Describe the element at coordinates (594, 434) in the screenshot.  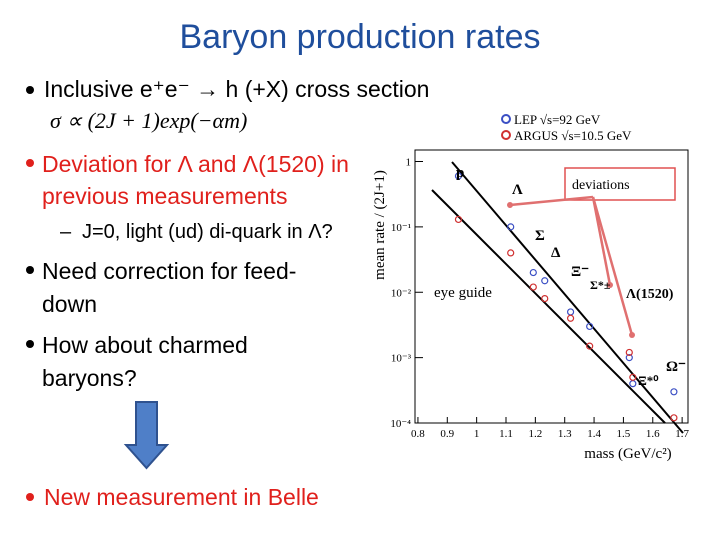
I see `x-tick-label: 1.4` at that location.